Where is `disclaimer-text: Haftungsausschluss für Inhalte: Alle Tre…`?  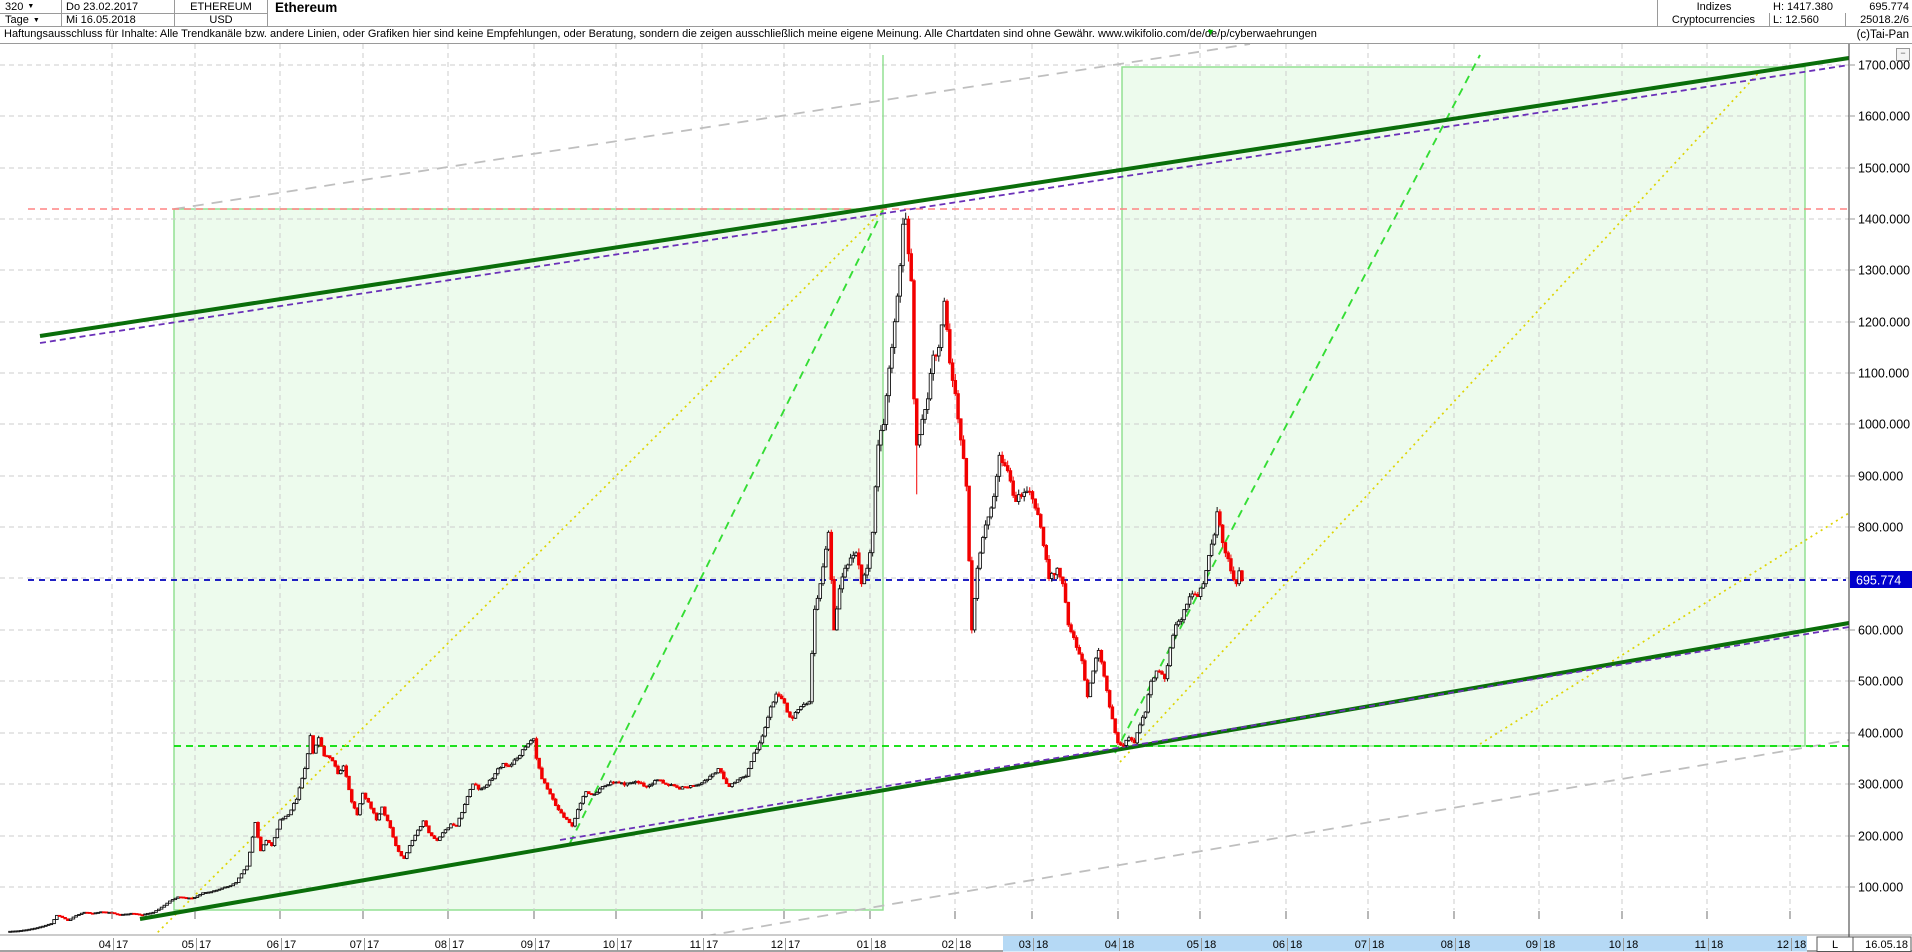
disclaimer-text: Haftungsausschluss für Inhalte: Alle Tre… is located at coordinates (660, 34).